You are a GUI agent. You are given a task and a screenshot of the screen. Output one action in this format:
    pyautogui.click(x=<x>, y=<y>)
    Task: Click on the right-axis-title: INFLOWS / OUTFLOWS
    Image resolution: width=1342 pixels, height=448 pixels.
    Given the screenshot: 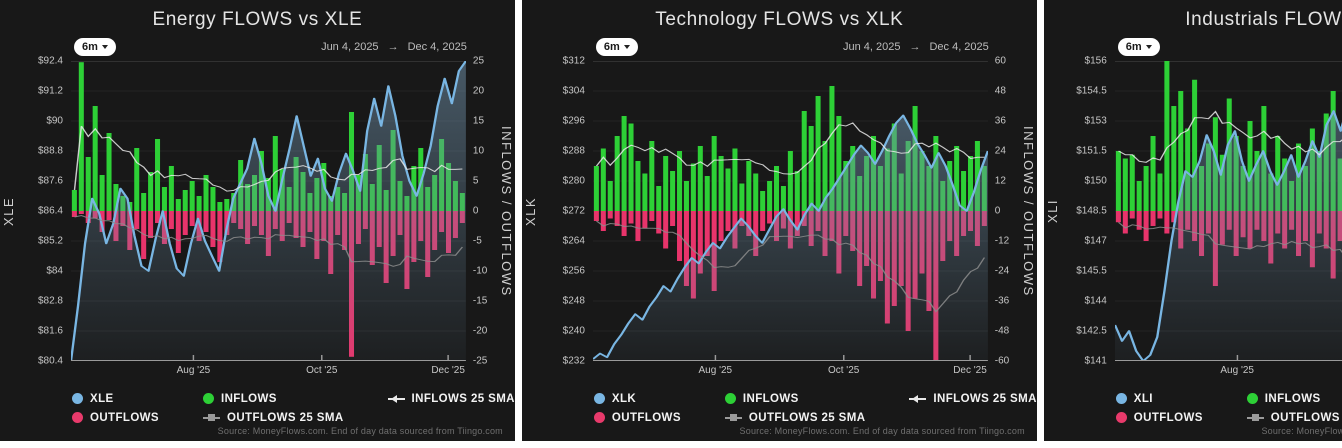 What is the action you would take?
    pyautogui.click(x=506, y=211)
    